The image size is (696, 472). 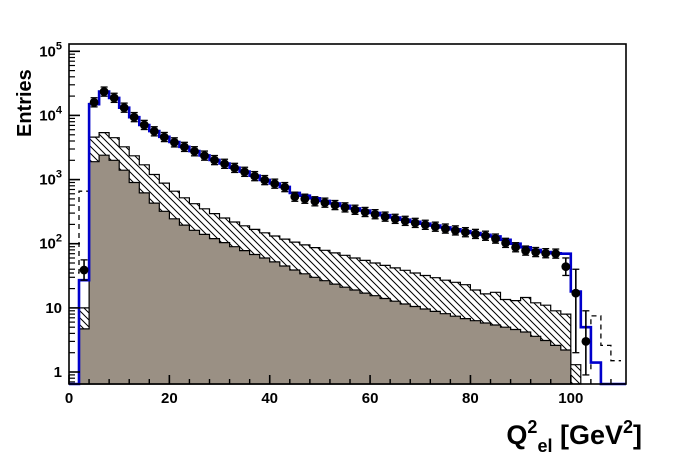 I want to click on x-tick-label: 80, so click(x=470, y=398).